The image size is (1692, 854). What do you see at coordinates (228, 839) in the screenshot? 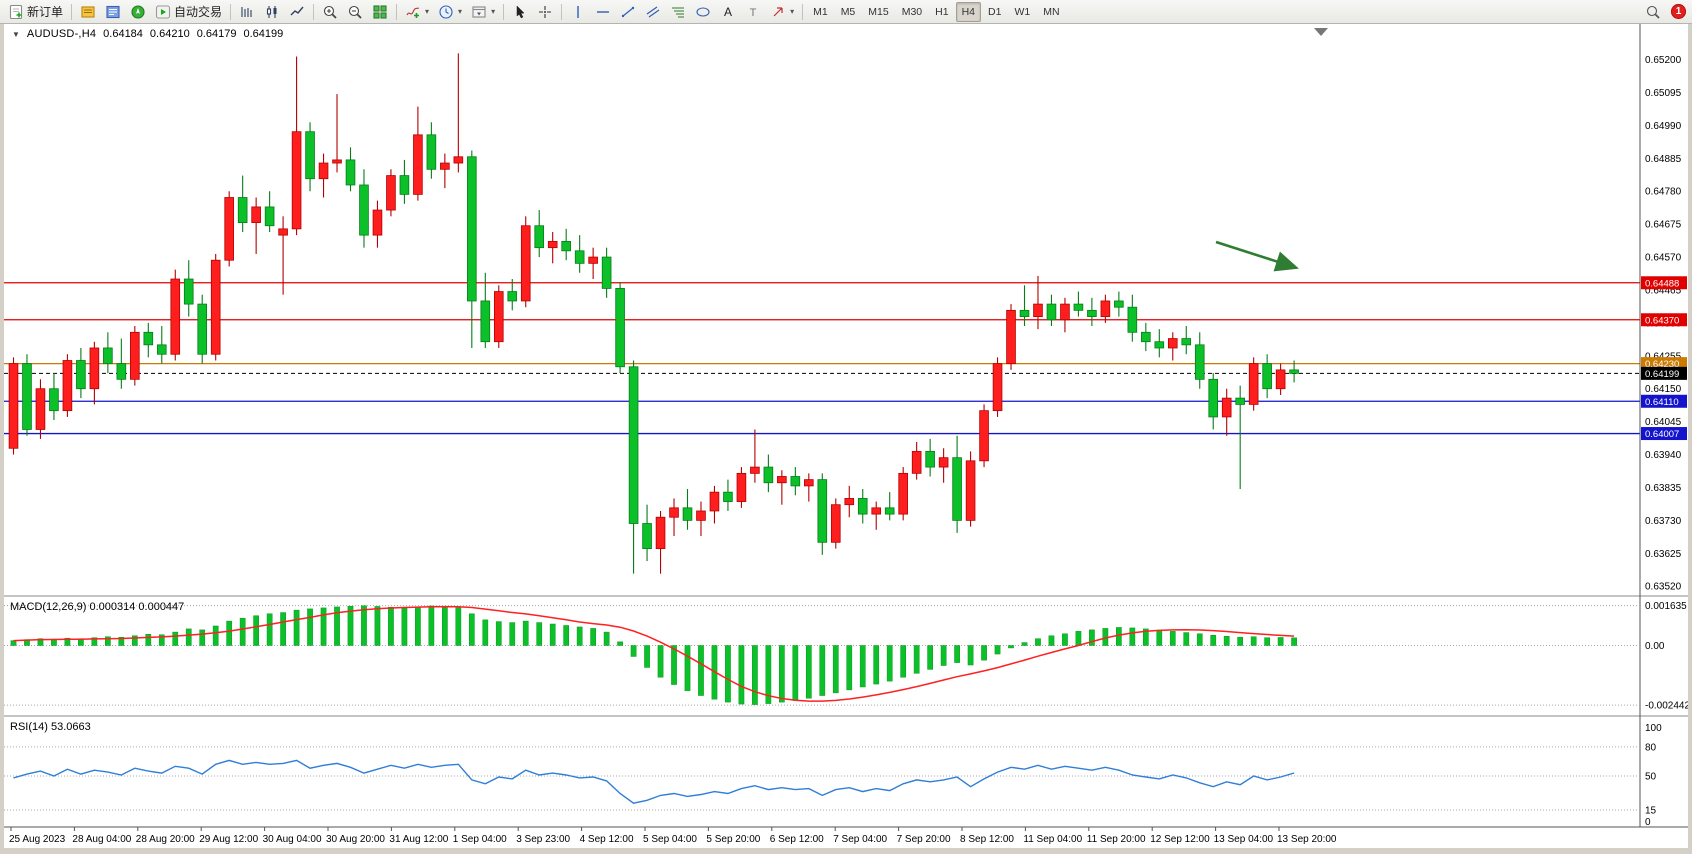
I see `time-axis-label: 29 Aug 12:00` at bounding box center [228, 839].